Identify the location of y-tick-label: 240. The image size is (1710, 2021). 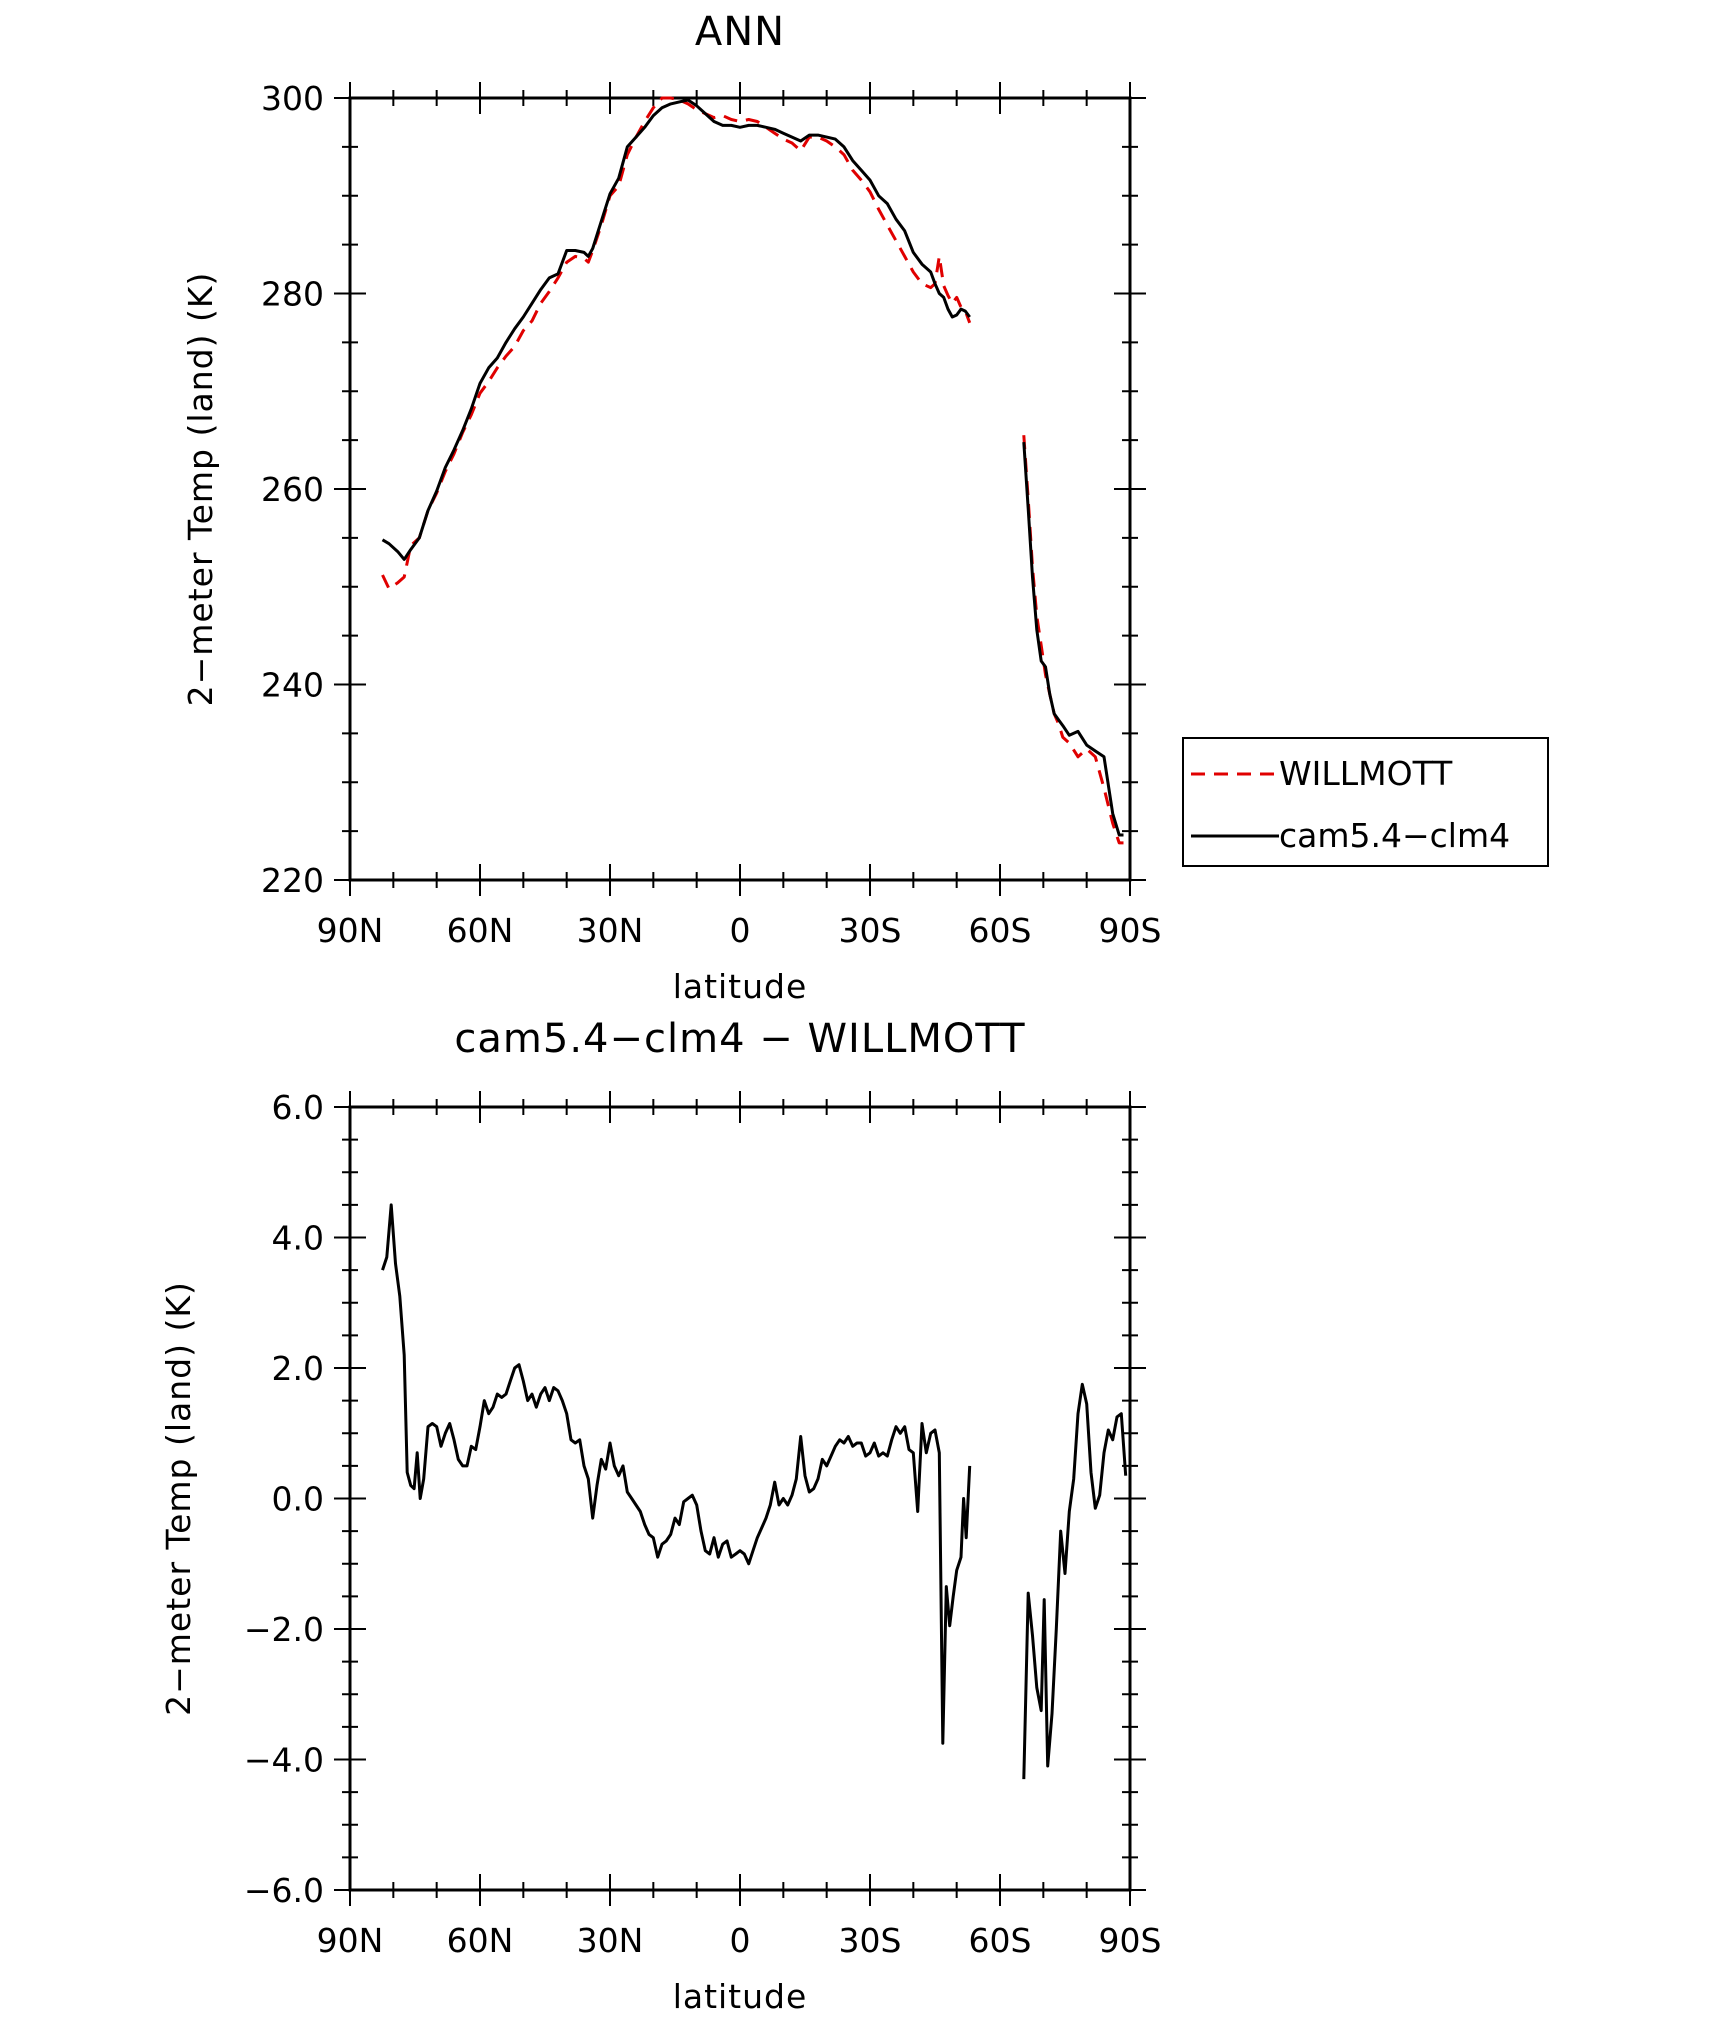
(292, 685).